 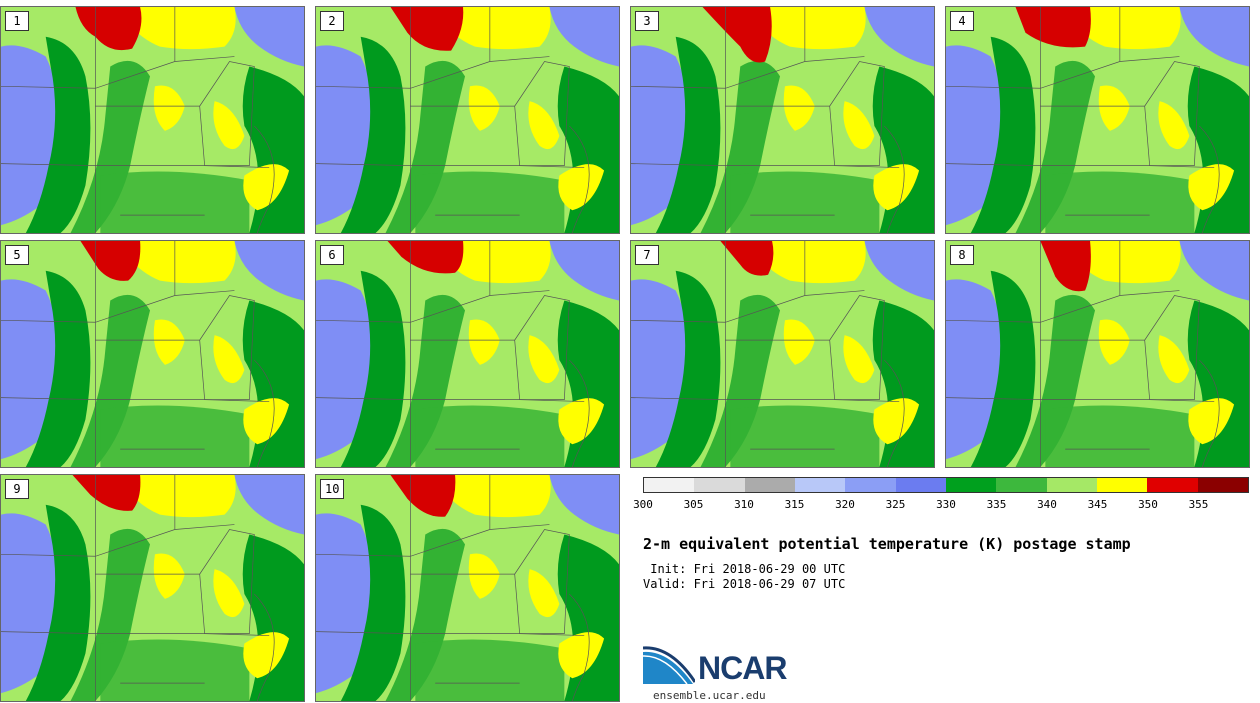 I want to click on member-panel: 7, so click(x=782, y=354).